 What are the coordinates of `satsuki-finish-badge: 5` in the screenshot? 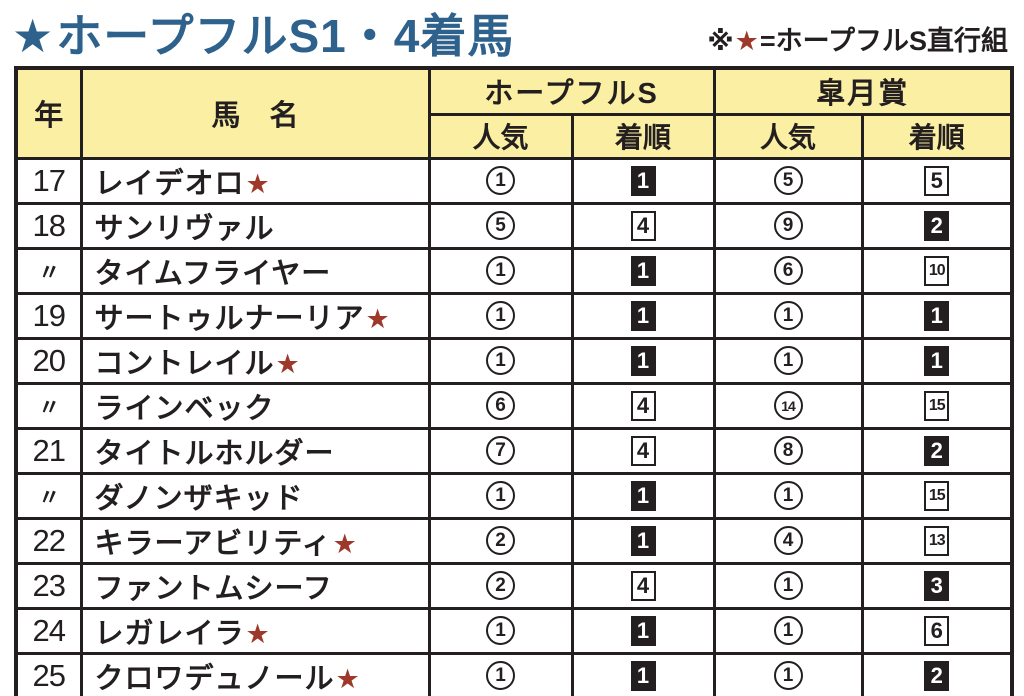 It's located at (937, 180).